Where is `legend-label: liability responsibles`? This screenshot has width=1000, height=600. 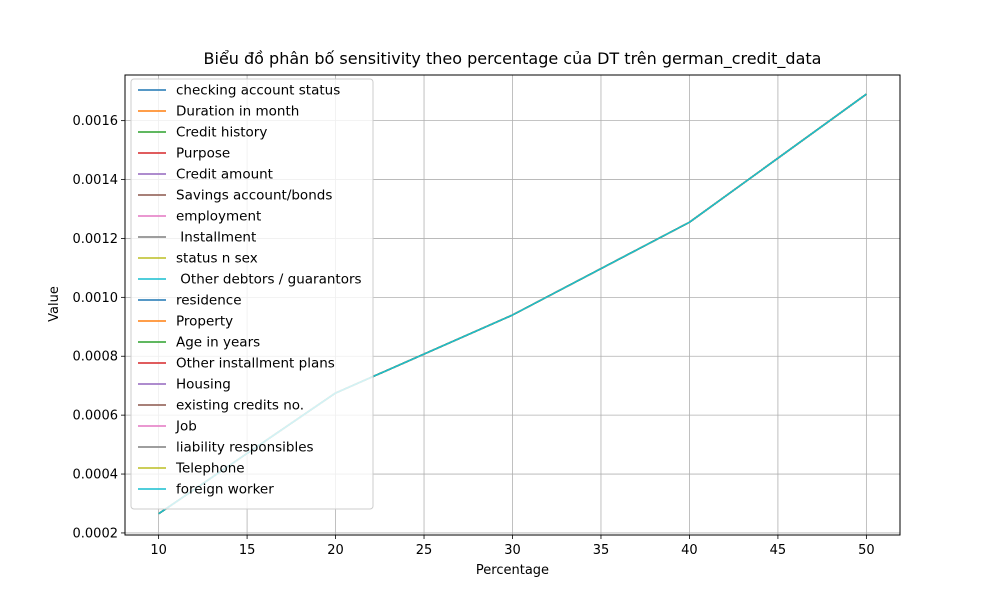
legend-label: liability responsibles is located at coordinates (245, 448).